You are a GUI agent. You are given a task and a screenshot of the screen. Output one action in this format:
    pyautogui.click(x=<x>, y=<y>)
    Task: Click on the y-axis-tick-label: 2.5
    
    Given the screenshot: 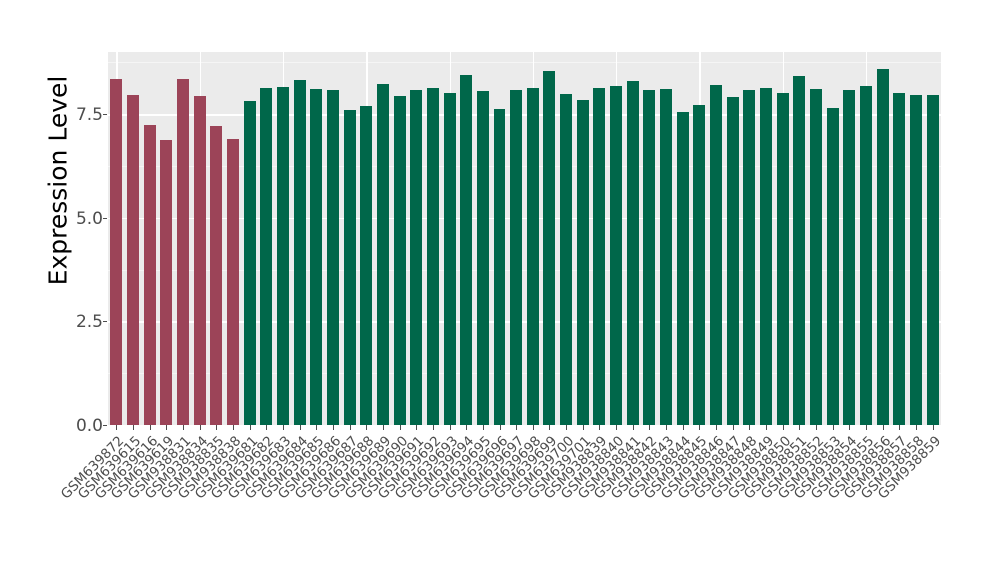 What is the action you would take?
    pyautogui.click(x=89, y=322)
    